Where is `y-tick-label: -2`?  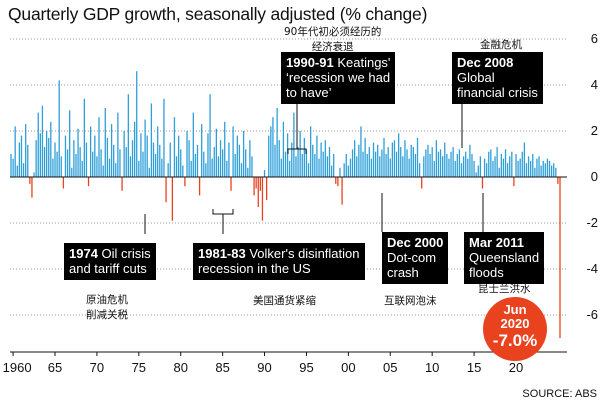 y-tick-label: -2 is located at coordinates (592, 222).